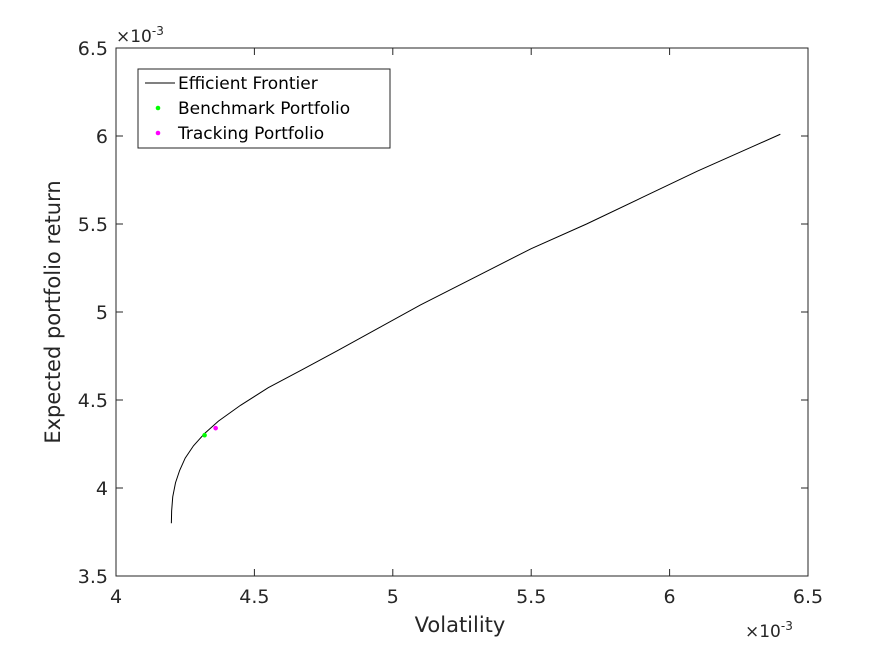 Image resolution: width=891 pixels, height=645 pixels. What do you see at coordinates (460, 625) in the screenshot?
I see `x-axis-label: Volatility` at bounding box center [460, 625].